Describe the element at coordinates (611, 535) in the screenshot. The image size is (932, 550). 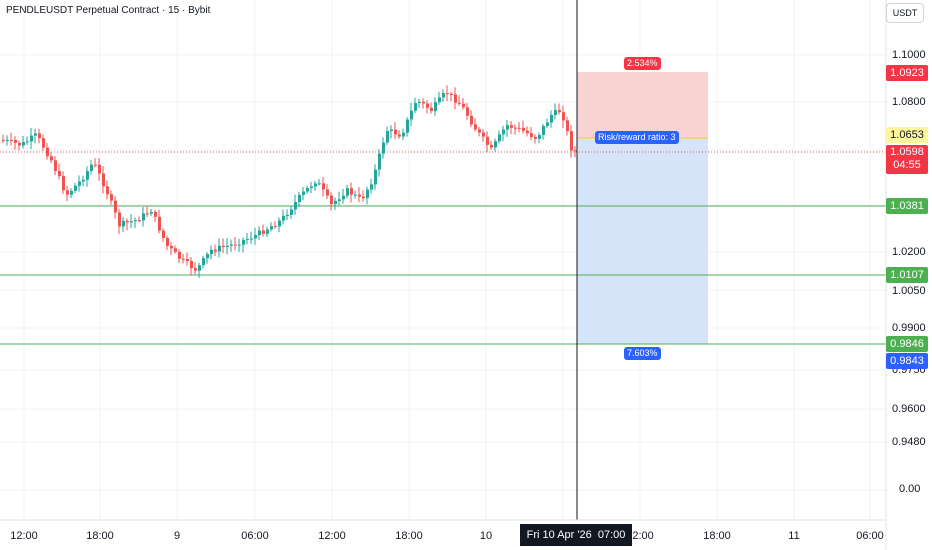
I see `crosshair-time: 07:00` at that location.